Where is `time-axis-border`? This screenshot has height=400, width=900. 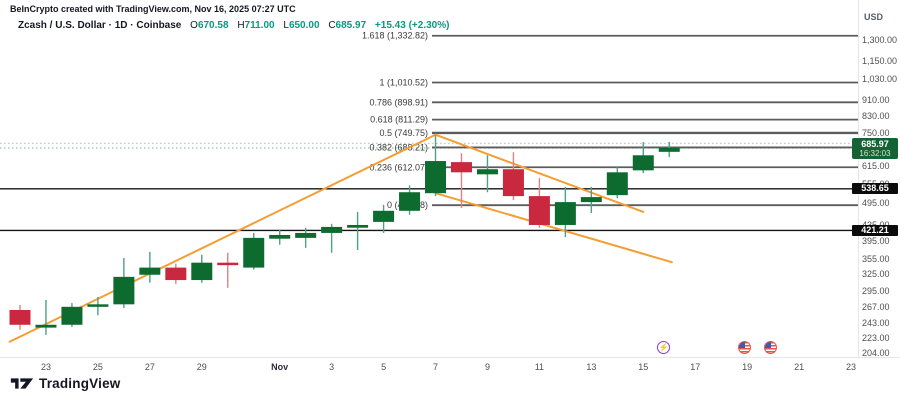
time-axis-border is located at coordinates (450, 357).